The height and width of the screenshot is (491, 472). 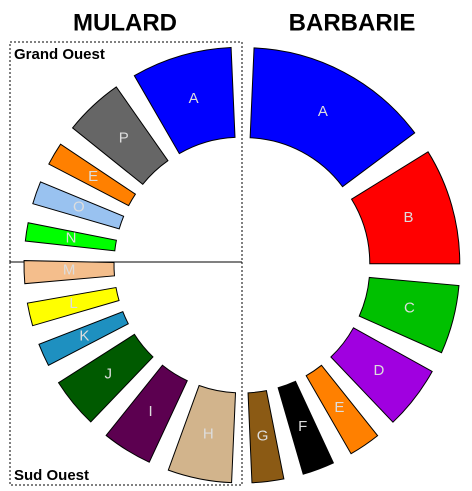 I want to click on segment-label: L, so click(x=73, y=303).